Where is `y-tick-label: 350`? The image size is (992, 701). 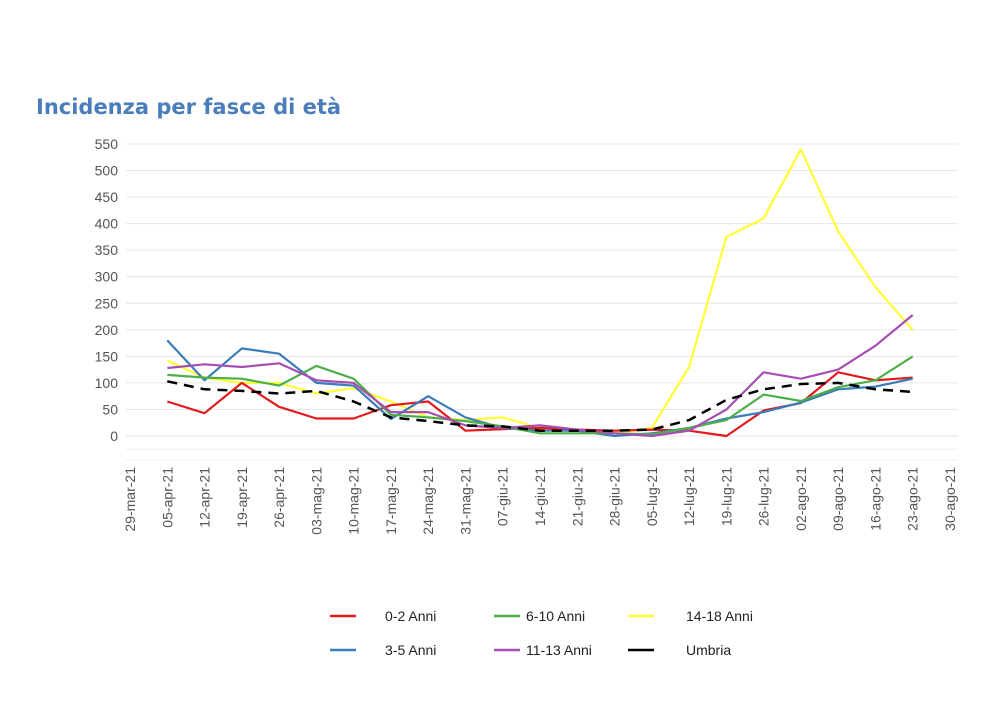 y-tick-label: 350 is located at coordinates (107, 250).